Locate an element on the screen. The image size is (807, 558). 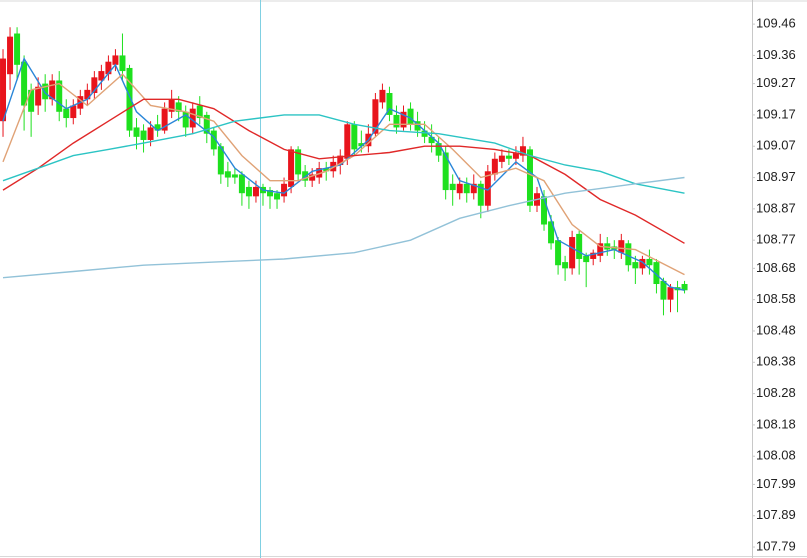
moving-average-line is located at coordinates (343, 154).